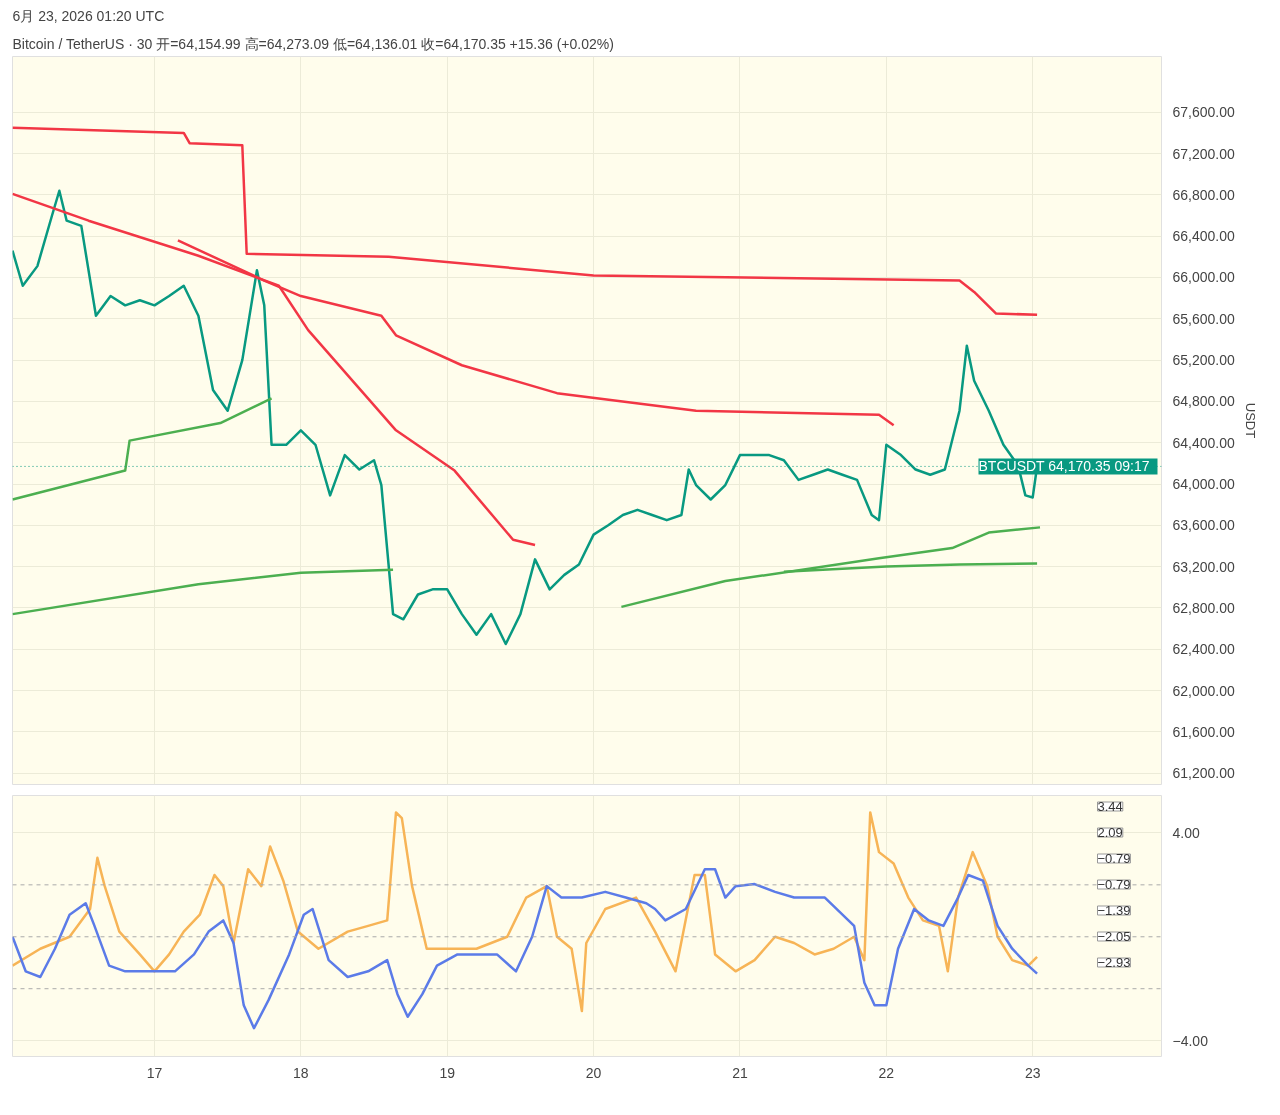  Describe the element at coordinates (1203, 484) in the screenshot. I see `y-tick-label: 64,000.00` at that location.